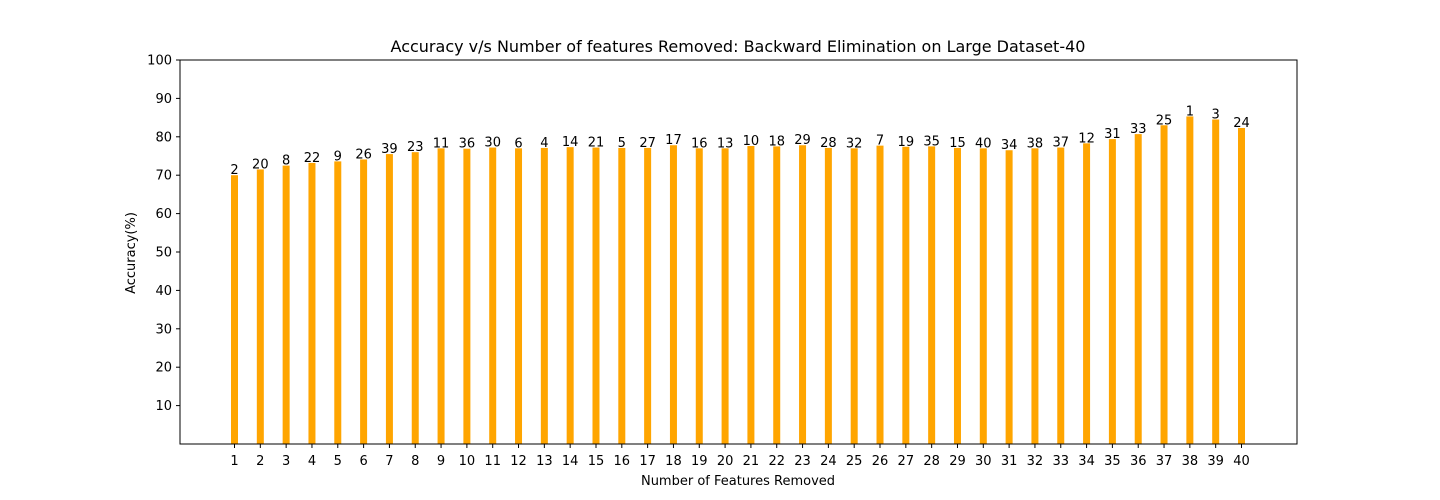  I want to click on bar-data-label: 13, so click(725, 143).